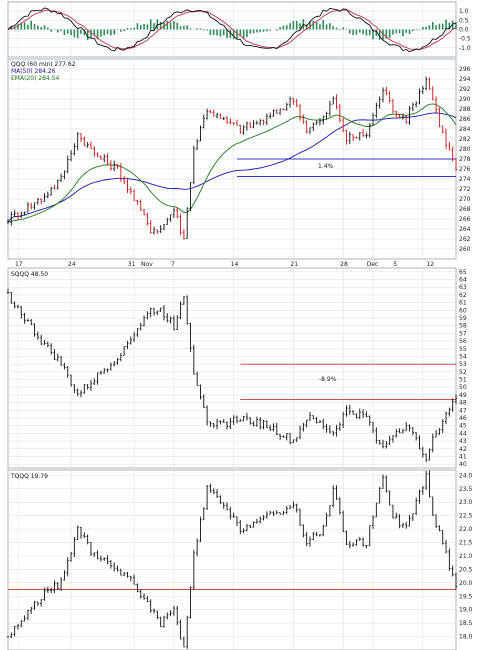  What do you see at coordinates (463, 433) in the screenshot?
I see `y-tick-label: 44` at bounding box center [463, 433].